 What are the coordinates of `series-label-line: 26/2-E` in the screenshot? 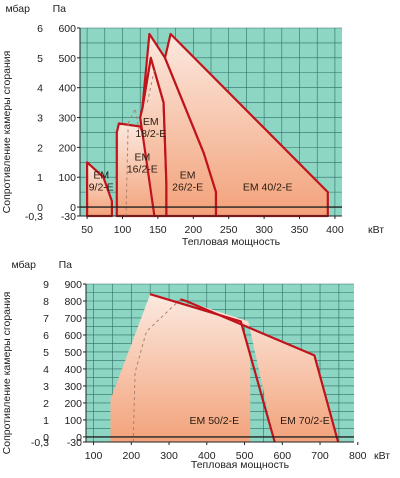 It's located at (187, 188).